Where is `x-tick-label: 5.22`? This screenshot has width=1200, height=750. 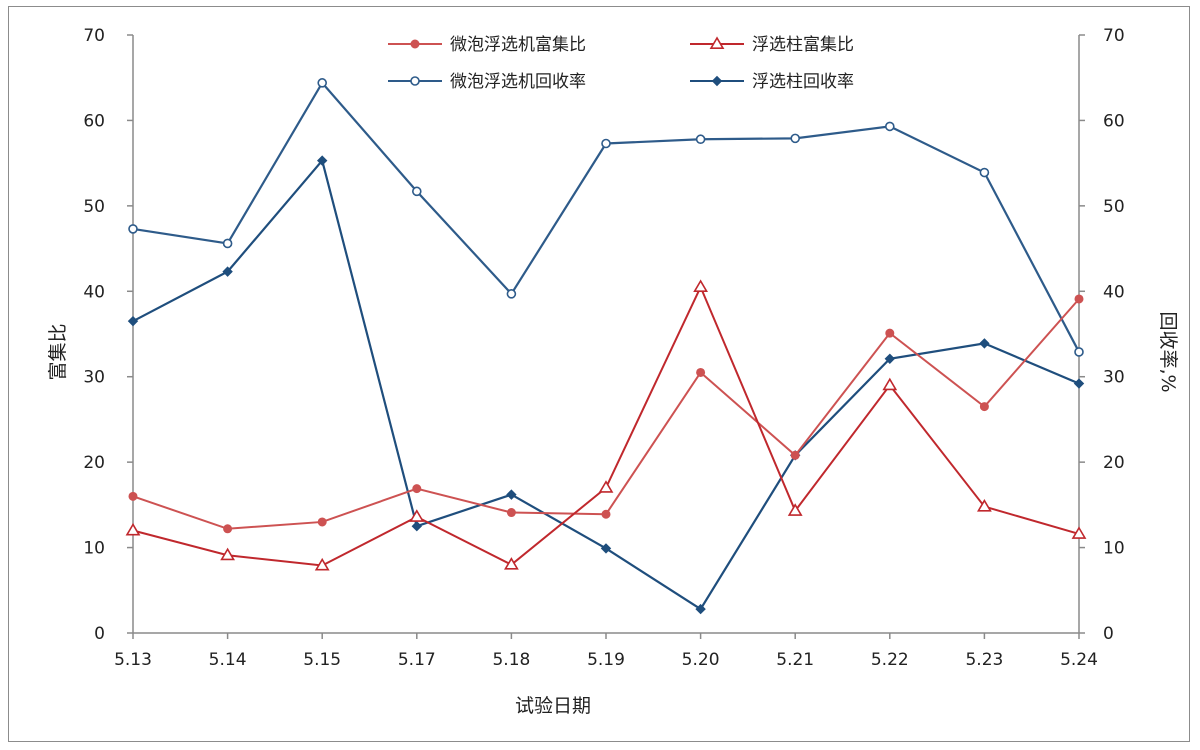
x-tick-label: 5.22 is located at coordinates (890, 660).